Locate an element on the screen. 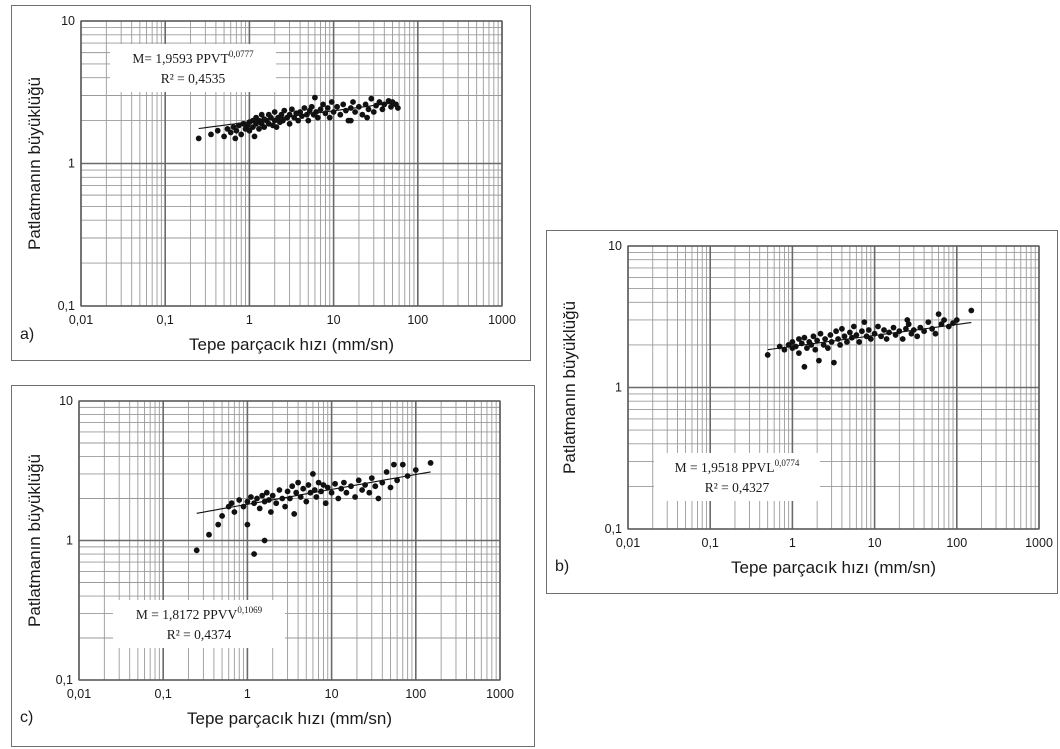 The height and width of the screenshot is (749, 1060). x-tick-label: 10 is located at coordinates (875, 543).